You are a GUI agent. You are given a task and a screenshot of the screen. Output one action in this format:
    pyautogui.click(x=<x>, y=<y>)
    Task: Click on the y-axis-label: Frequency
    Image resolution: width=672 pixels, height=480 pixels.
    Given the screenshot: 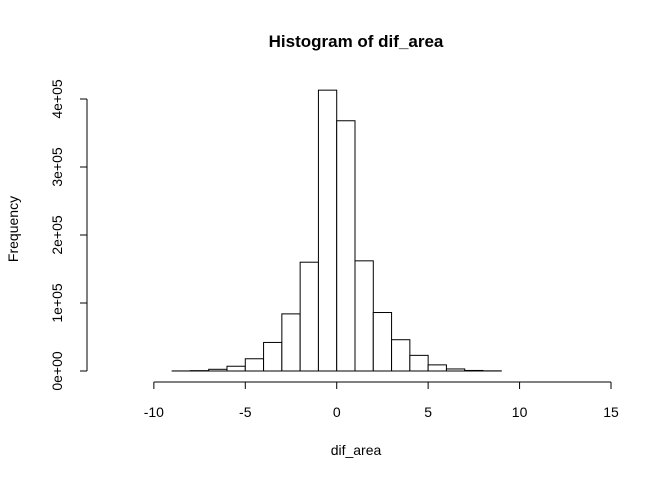 What is the action you would take?
    pyautogui.click(x=13, y=229)
    